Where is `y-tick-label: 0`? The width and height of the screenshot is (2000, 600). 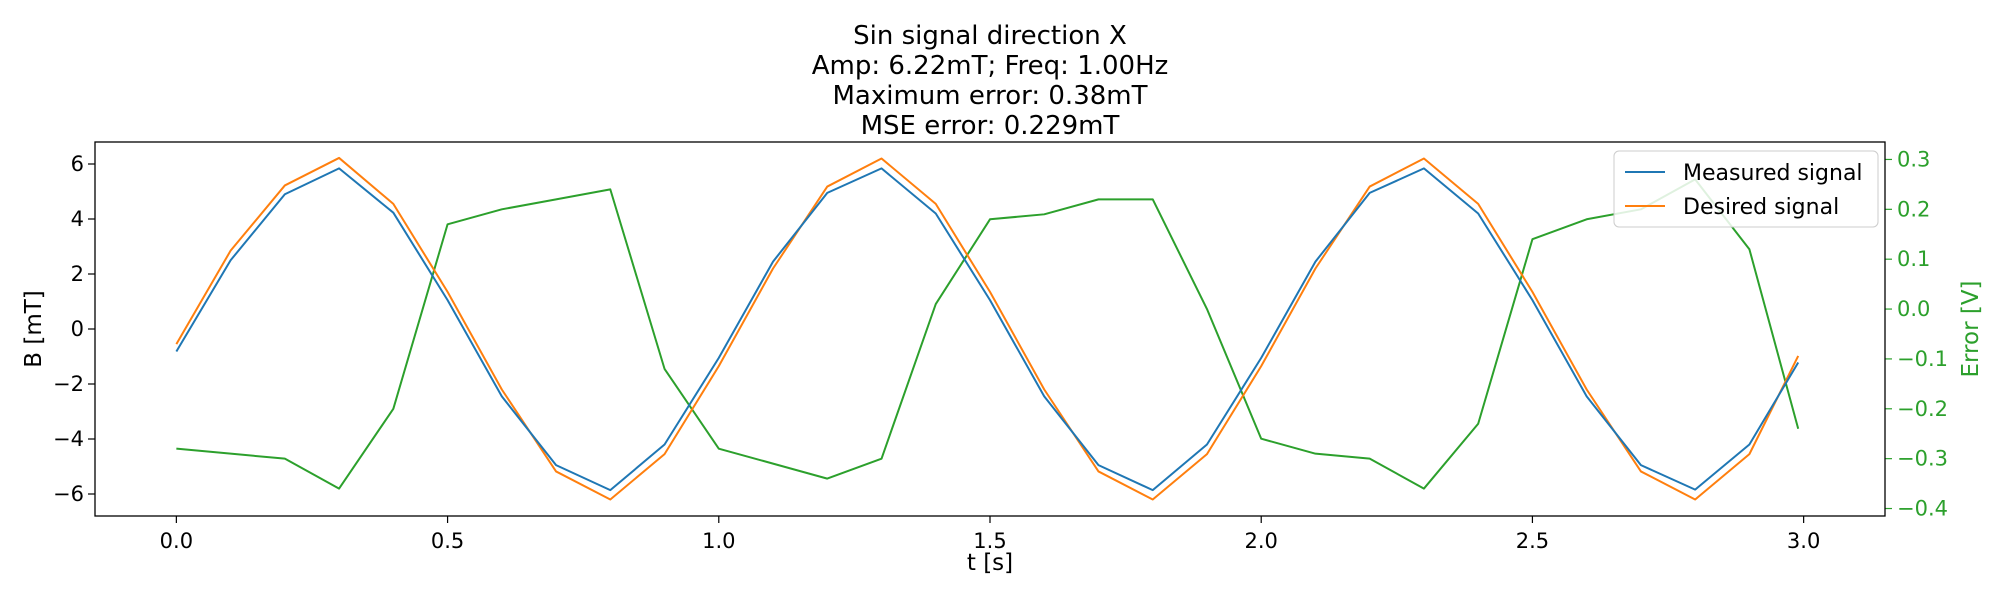
y-tick-label: 0 is located at coordinates (77, 329).